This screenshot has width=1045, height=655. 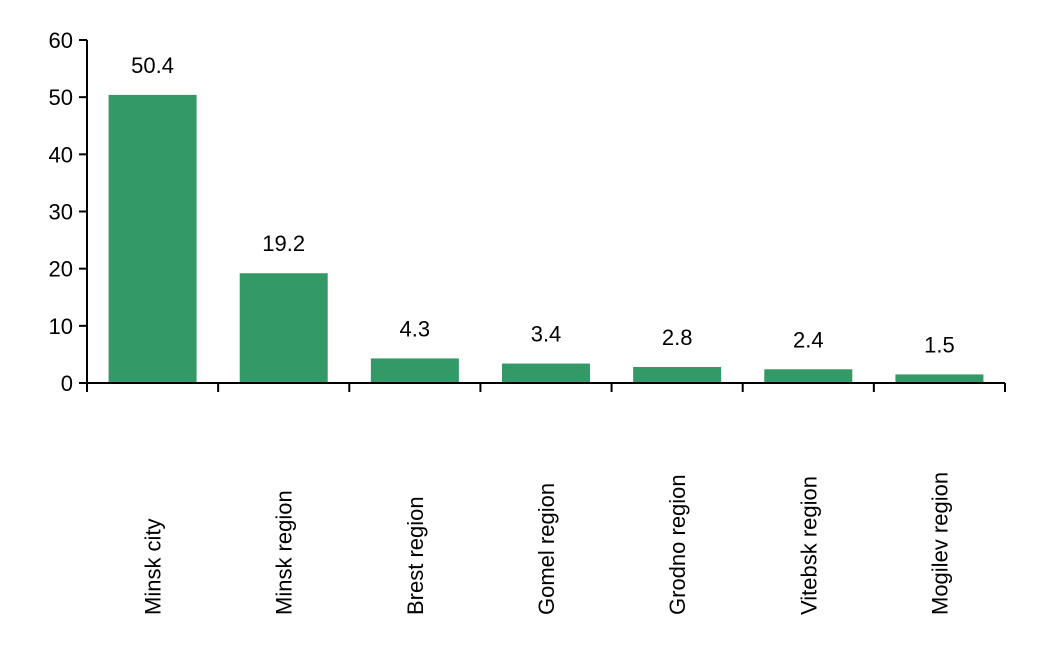 I want to click on y-tick-label: 50, so click(x=61, y=97).